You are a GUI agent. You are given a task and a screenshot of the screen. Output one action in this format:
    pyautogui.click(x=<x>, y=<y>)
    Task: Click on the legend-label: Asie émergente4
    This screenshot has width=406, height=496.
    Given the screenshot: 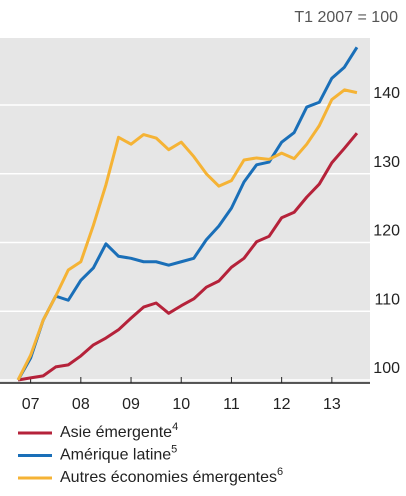 What is the action you would take?
    pyautogui.click(x=119, y=431)
    